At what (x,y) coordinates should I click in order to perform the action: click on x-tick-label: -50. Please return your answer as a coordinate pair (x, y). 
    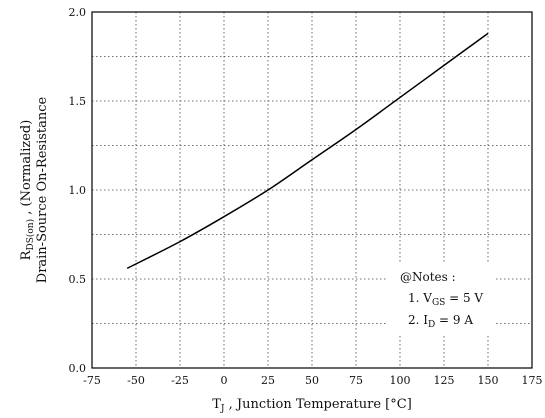
    Looking at the image, I should click on (136, 380).